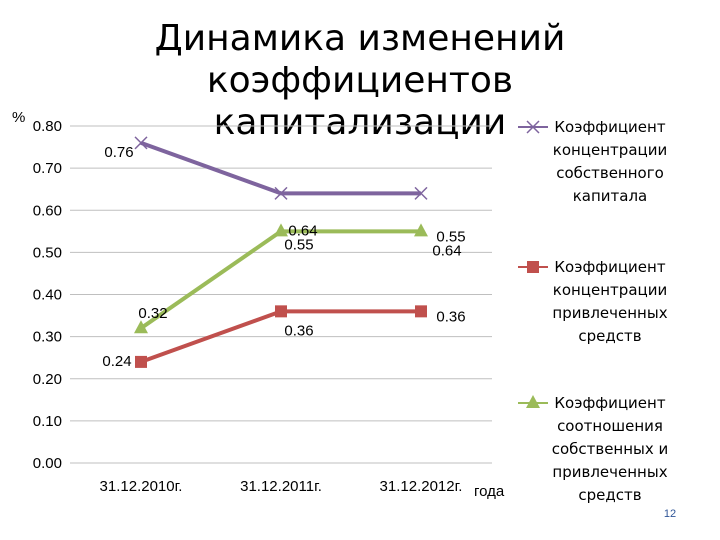 The width and height of the screenshot is (720, 540). I want to click on y-tick-label: 0.00, so click(47, 463).